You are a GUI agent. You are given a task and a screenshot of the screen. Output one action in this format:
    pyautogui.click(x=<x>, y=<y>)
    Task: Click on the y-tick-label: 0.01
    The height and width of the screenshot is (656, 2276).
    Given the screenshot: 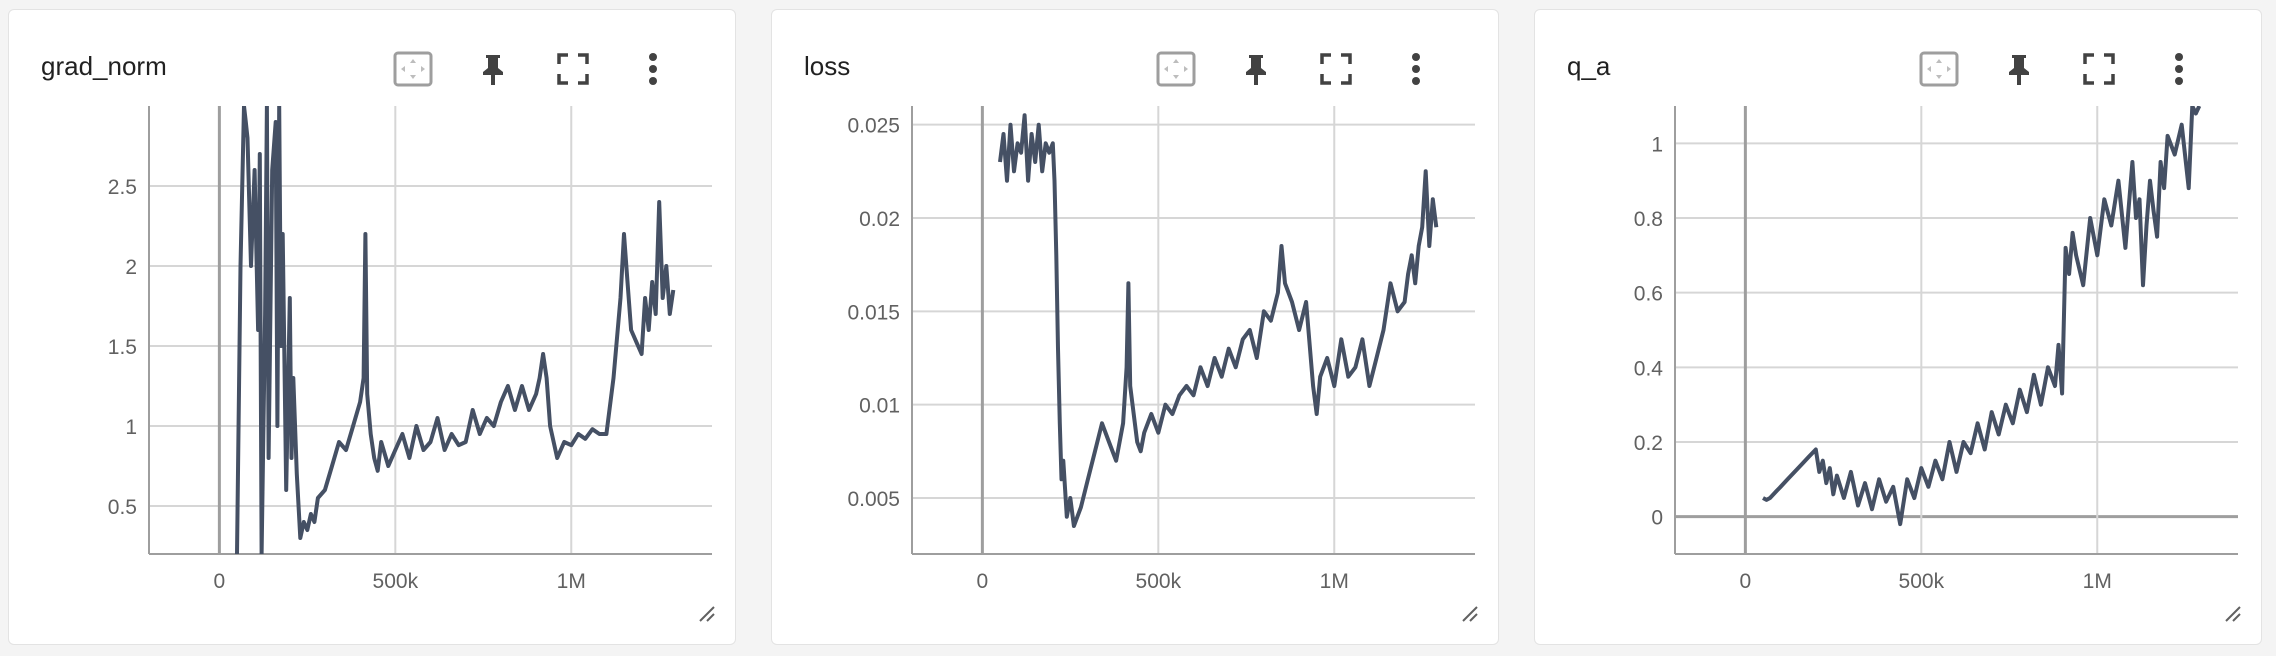 What is the action you would take?
    pyautogui.click(x=879, y=406)
    